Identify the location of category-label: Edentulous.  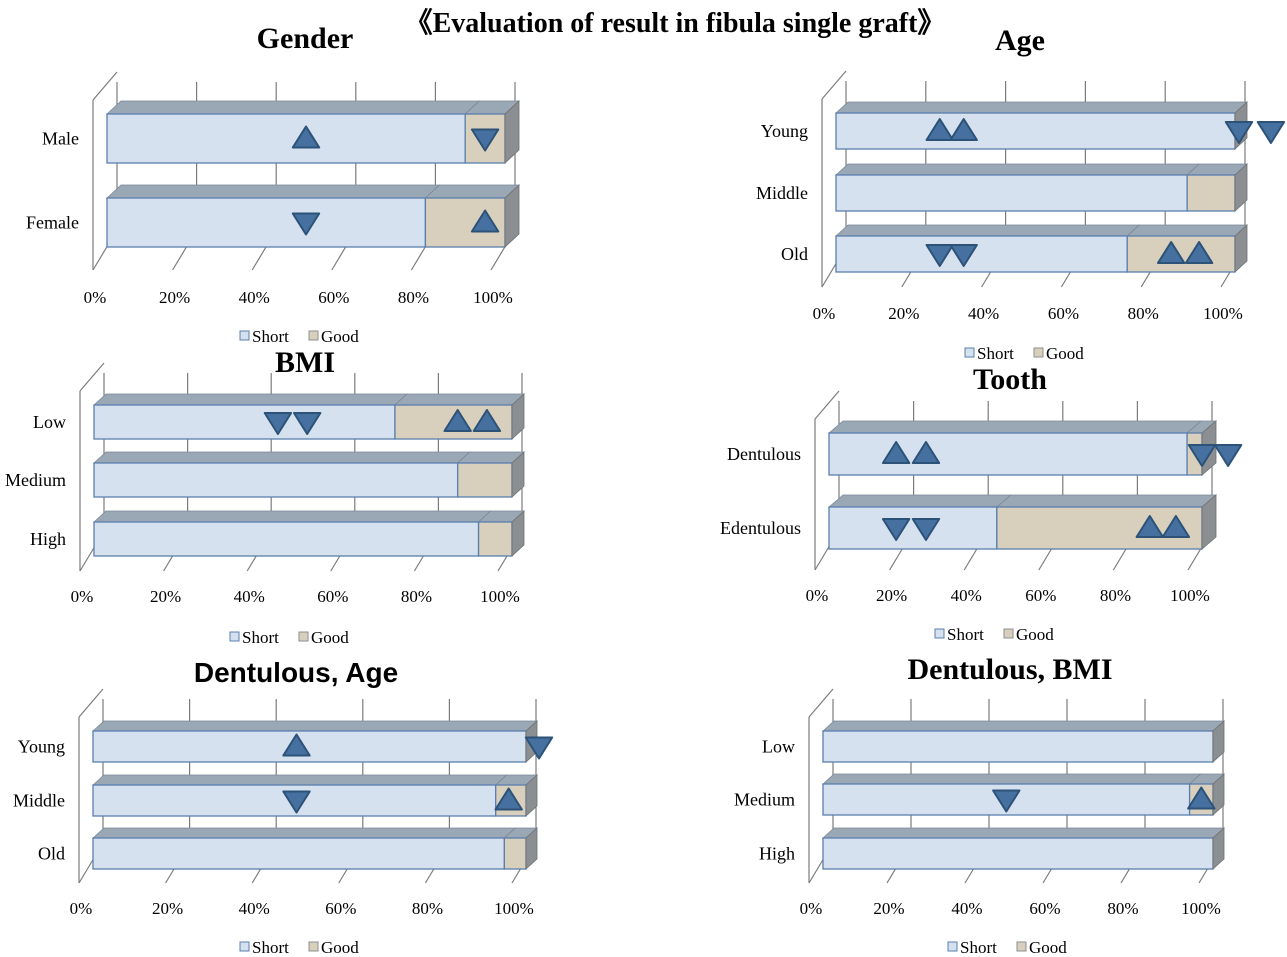
(760, 528).